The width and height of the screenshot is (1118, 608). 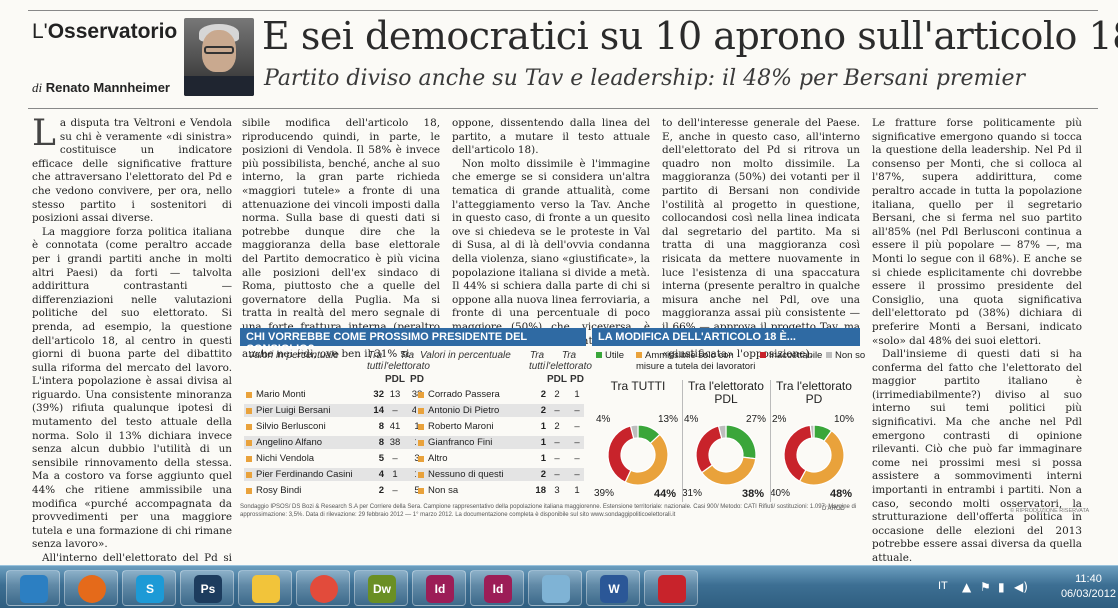 I want to click on notepad-icon, so click(x=556, y=589).